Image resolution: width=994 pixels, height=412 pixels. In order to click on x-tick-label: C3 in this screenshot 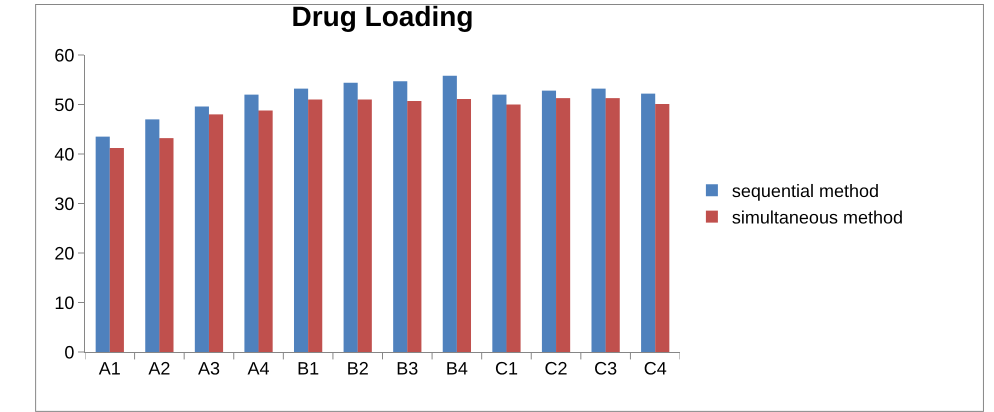, I will do `click(606, 368)`.